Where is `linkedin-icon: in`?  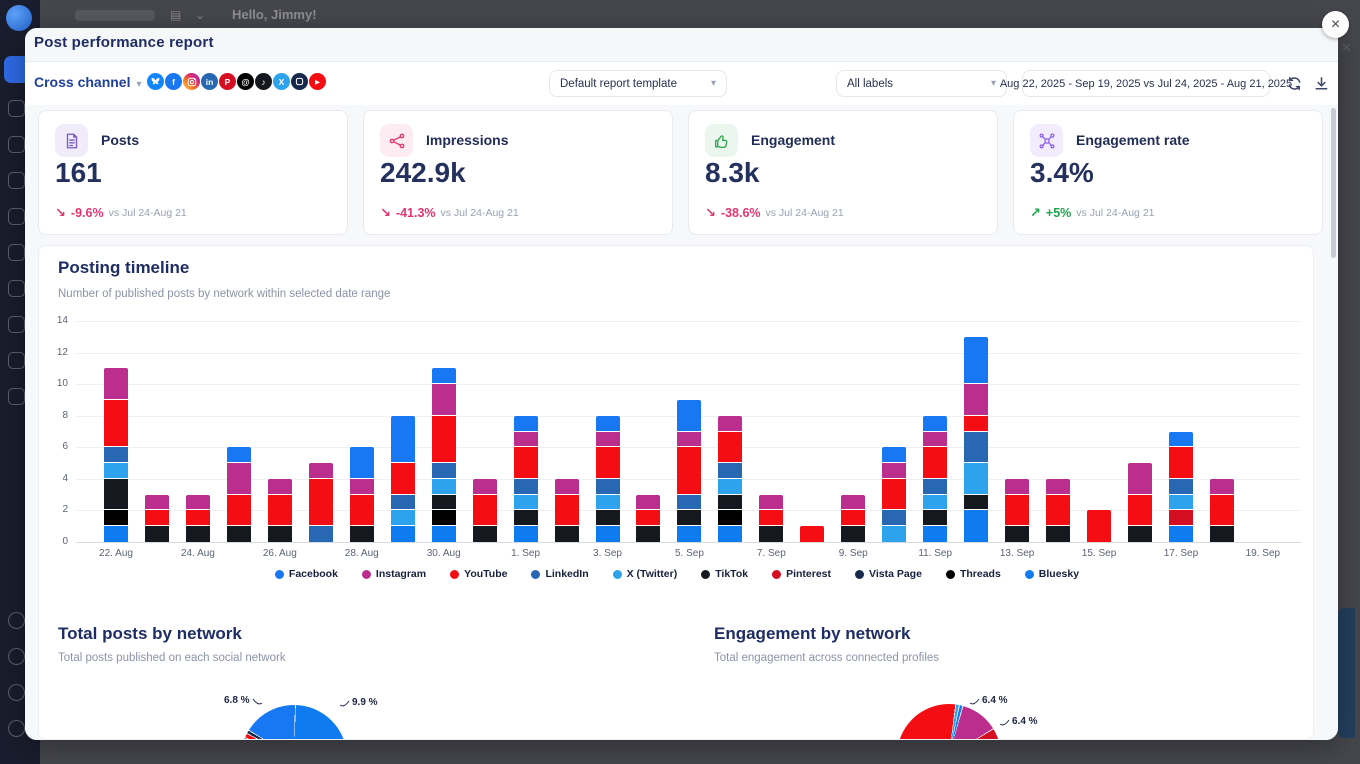 linkedin-icon: in is located at coordinates (209, 81).